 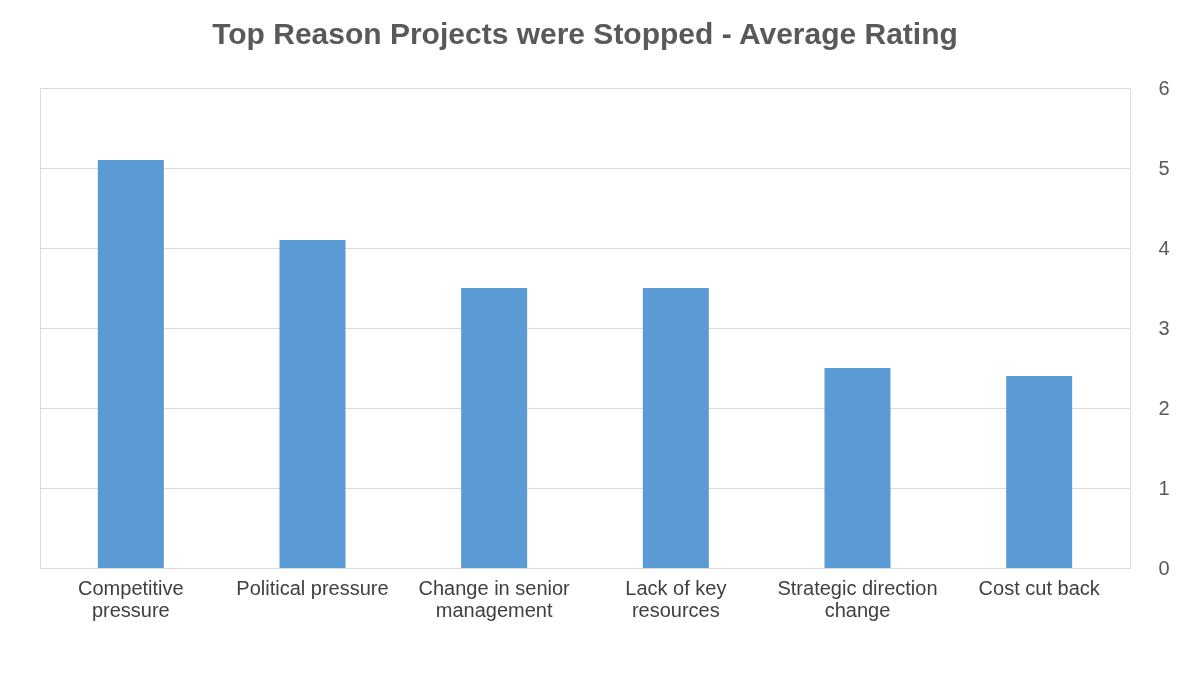 I want to click on chart-title: Top Reason Projects were Stopped - Average Rating, so click(x=585, y=33).